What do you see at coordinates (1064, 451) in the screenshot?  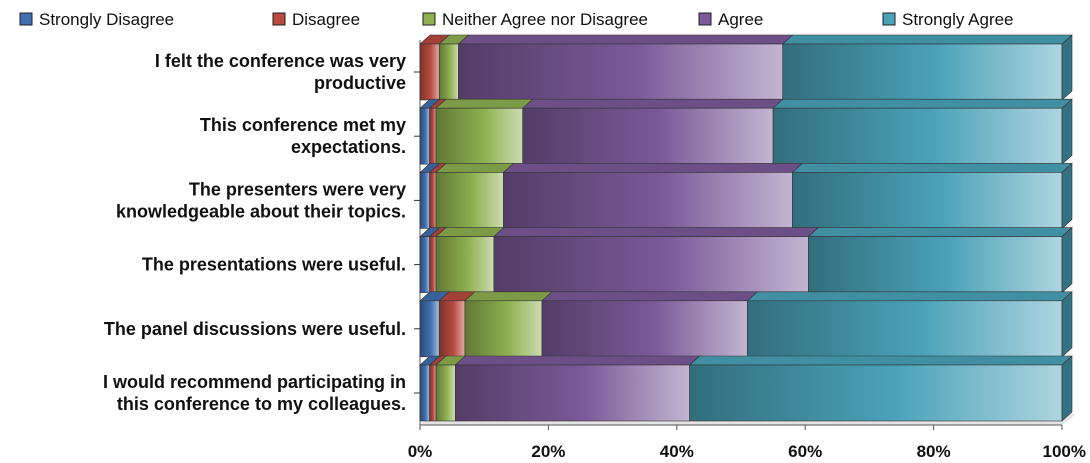 I see `x-tick-label: 100%` at bounding box center [1064, 451].